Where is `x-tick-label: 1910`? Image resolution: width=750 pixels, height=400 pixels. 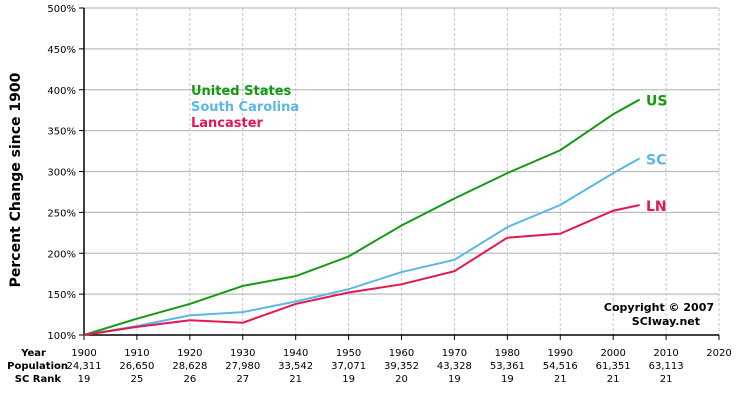
x-tick-label: 1910 is located at coordinates (136, 353).